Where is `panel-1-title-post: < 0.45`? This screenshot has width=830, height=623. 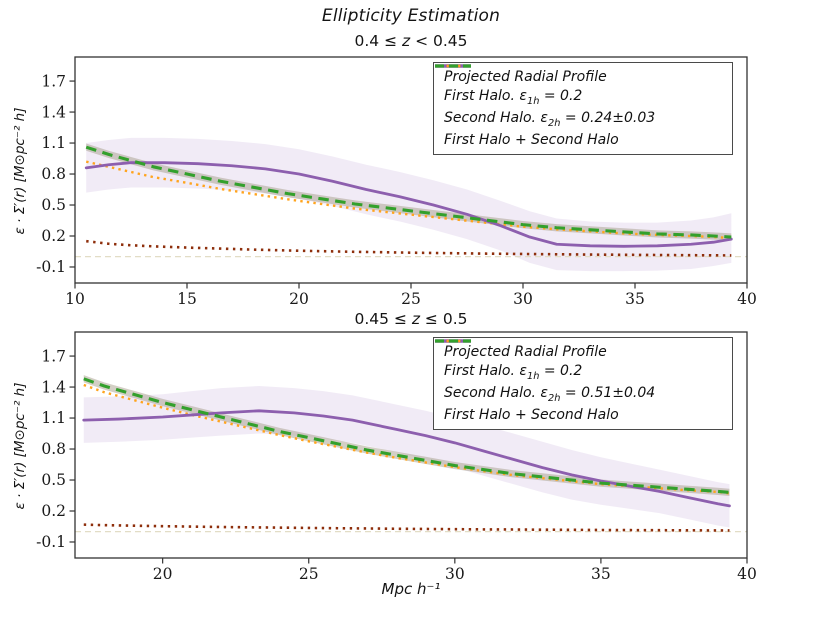
panel-1-title-post: < 0.45 is located at coordinates (439, 41).